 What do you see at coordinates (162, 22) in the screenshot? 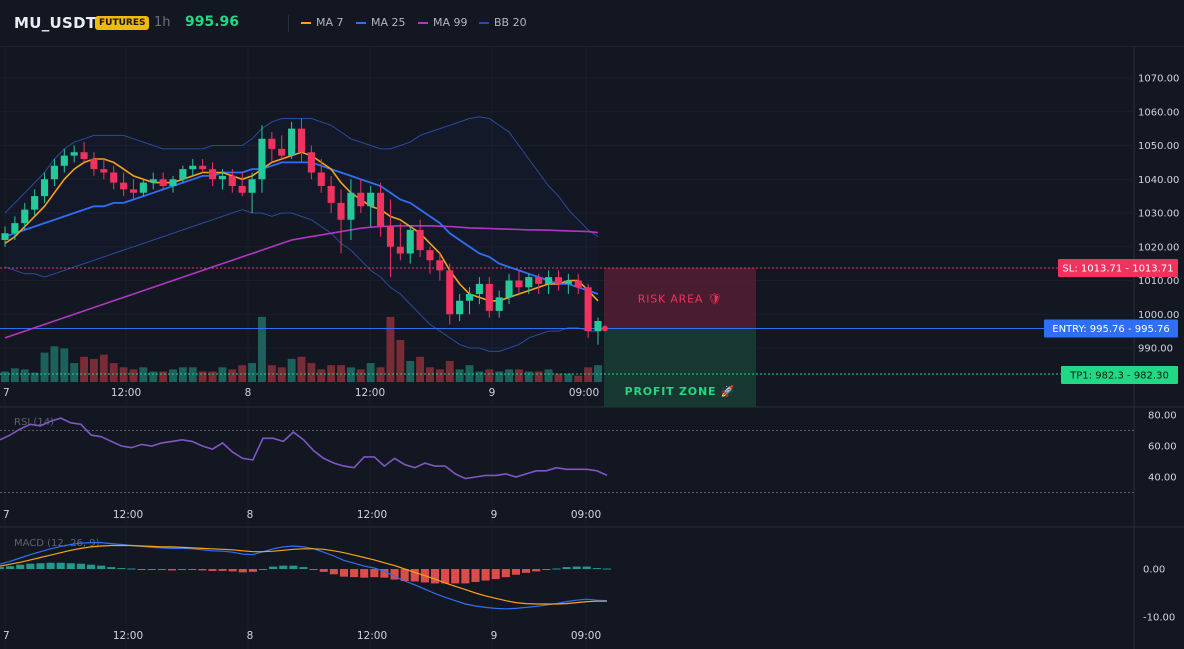
I see `timeframe-label: 1h` at bounding box center [162, 22].